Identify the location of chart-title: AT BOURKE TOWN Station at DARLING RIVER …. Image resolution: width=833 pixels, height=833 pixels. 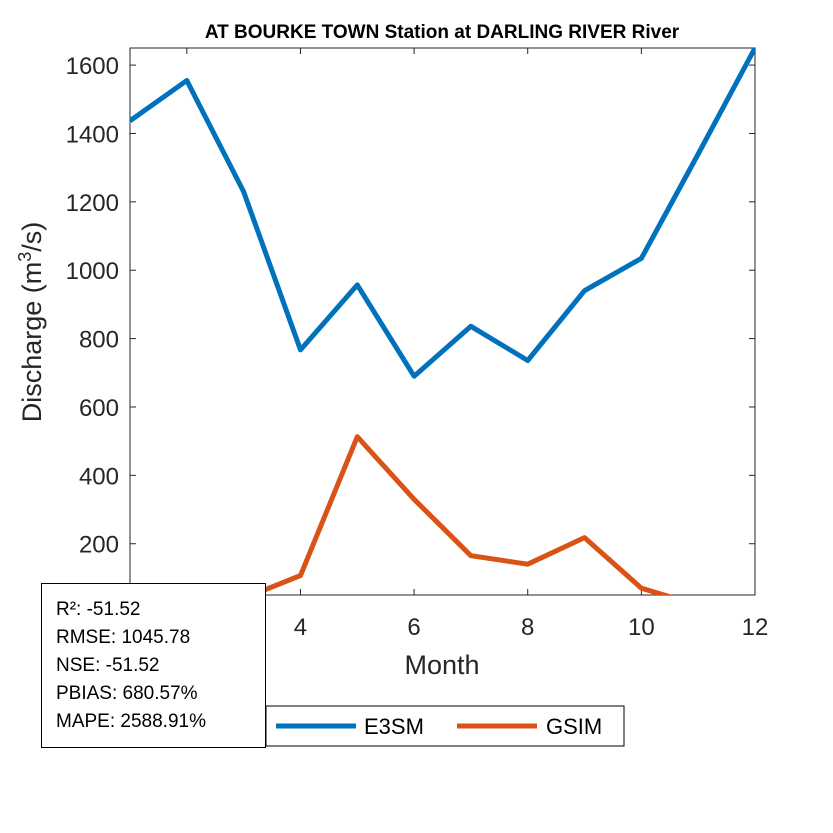
(442, 32).